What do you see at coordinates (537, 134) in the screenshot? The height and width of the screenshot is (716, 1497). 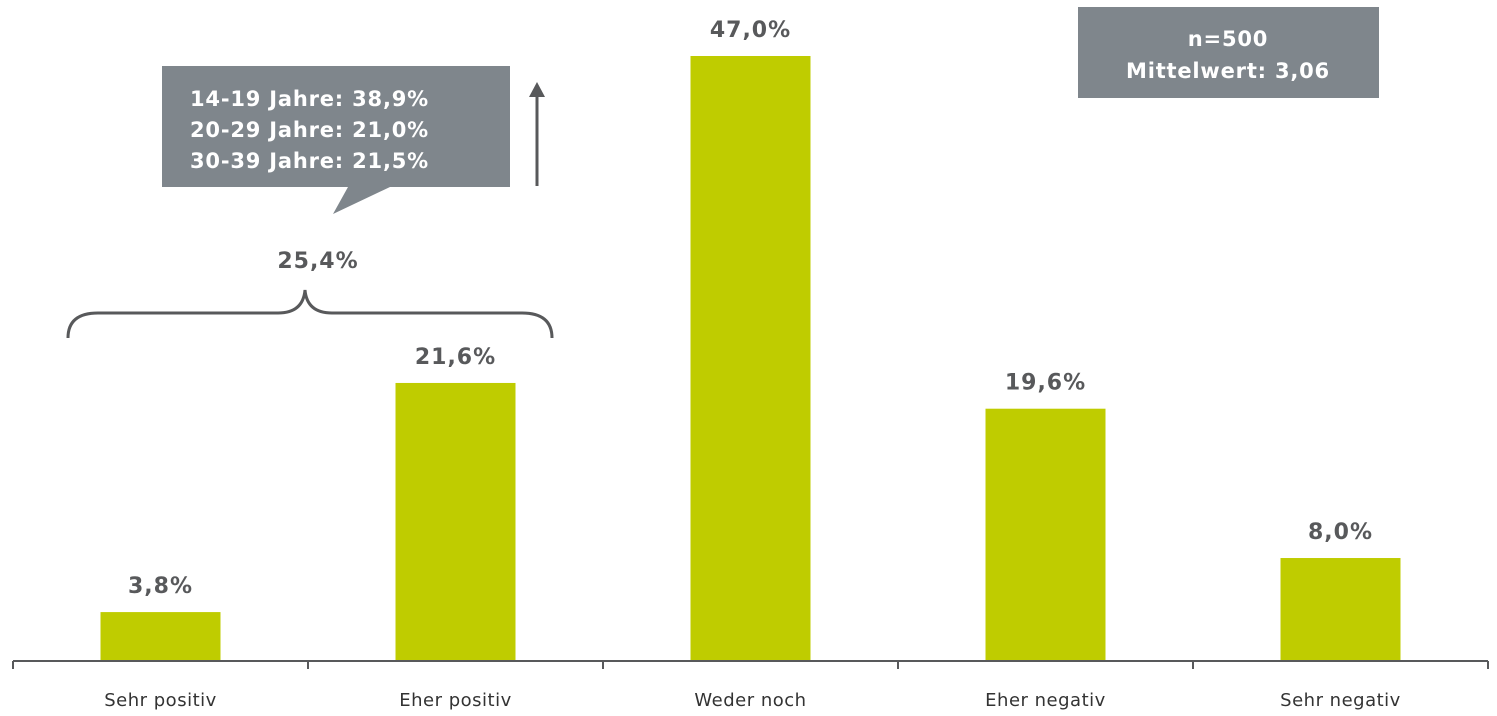 I see `up-arrow-icon` at bounding box center [537, 134].